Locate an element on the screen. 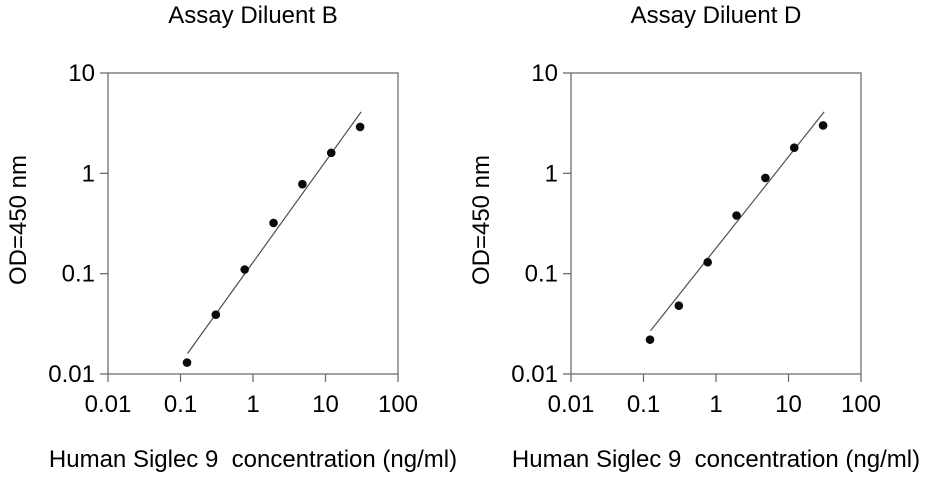  fit-line is located at coordinates (737, 221).